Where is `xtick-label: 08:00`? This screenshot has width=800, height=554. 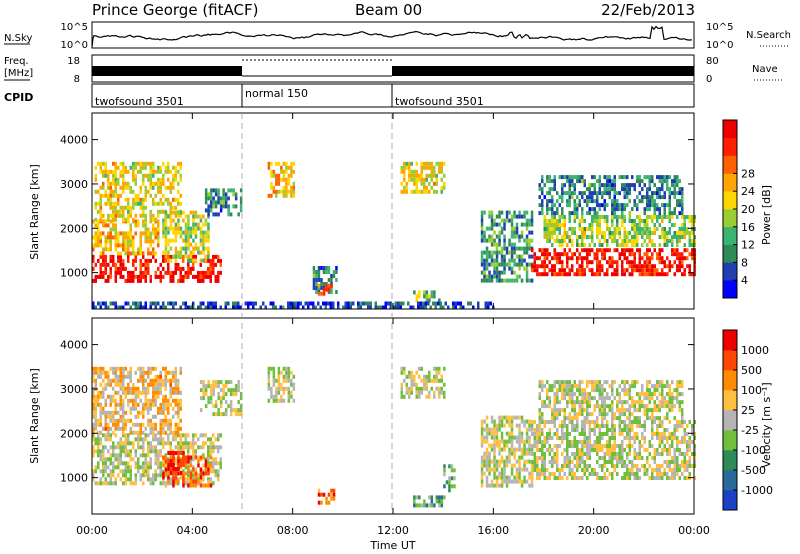 xtick-label: 08:00 is located at coordinates (293, 530).